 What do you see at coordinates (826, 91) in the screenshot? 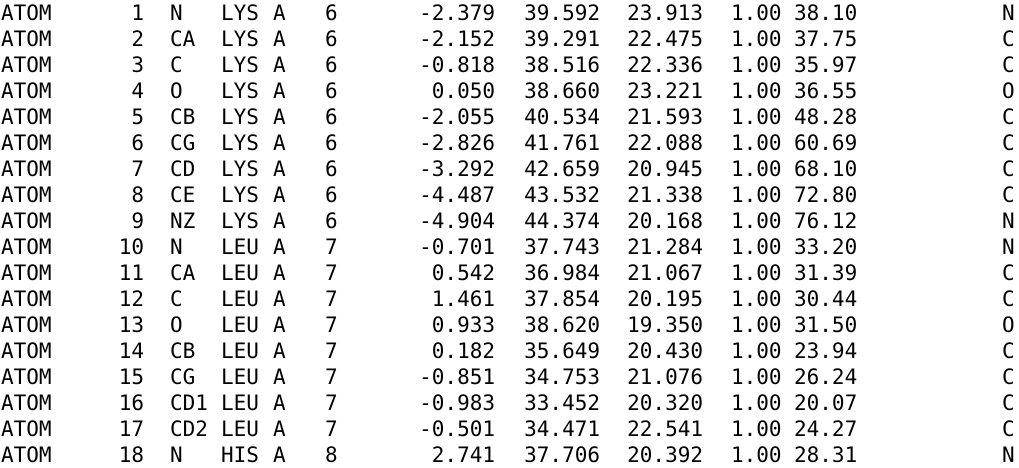
I see `b-factor: 36.55` at bounding box center [826, 91].